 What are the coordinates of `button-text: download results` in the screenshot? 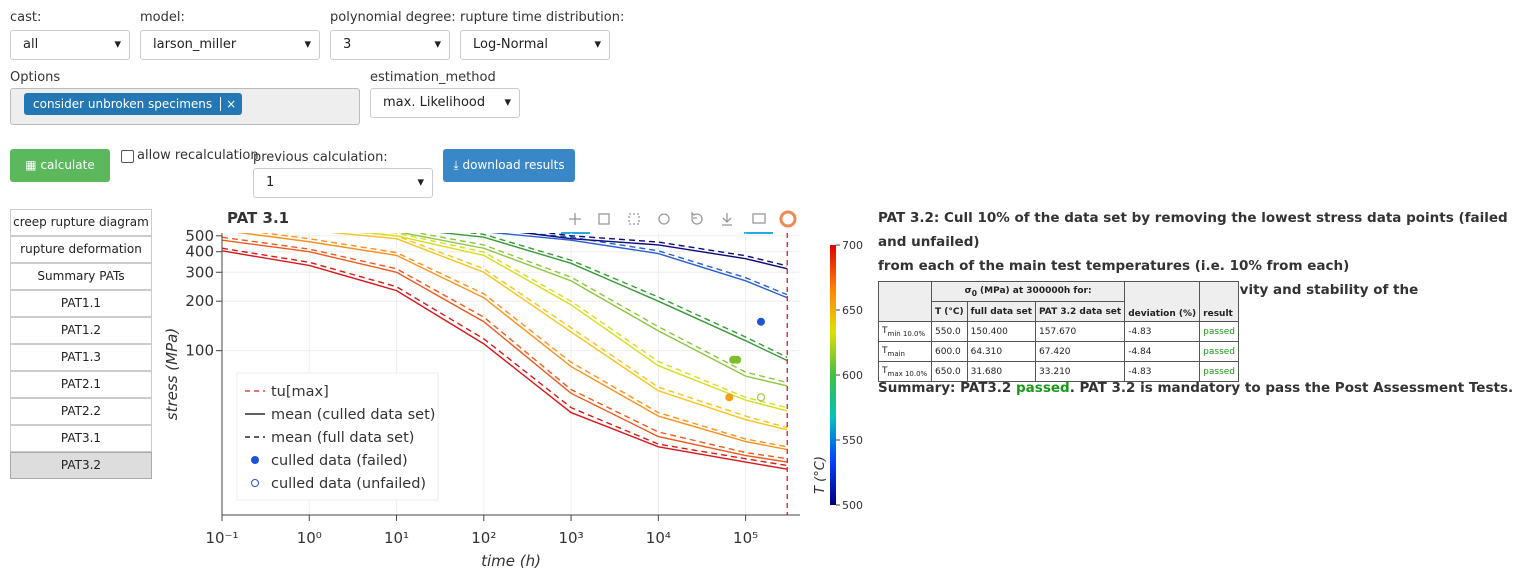 It's located at (513, 165).